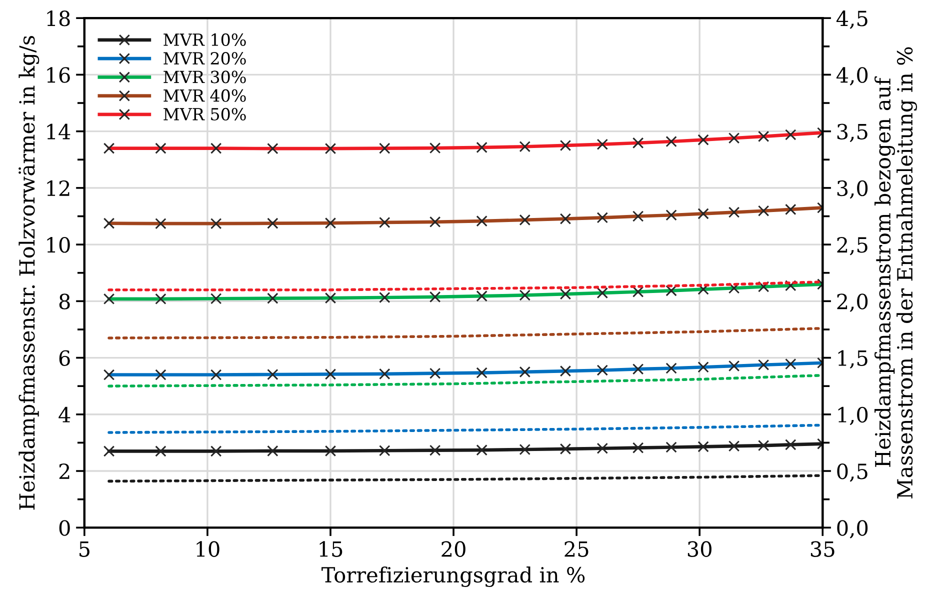 The height and width of the screenshot is (603, 938). I want to click on y-tick-label: 16, so click(58, 75).